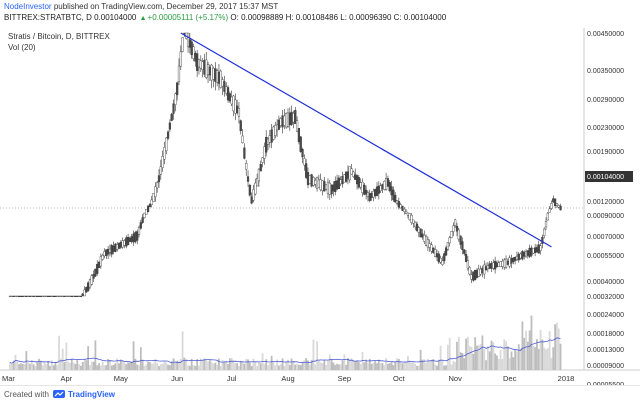  I want to click on y-tick-label: 0.00024000, so click(605, 315).